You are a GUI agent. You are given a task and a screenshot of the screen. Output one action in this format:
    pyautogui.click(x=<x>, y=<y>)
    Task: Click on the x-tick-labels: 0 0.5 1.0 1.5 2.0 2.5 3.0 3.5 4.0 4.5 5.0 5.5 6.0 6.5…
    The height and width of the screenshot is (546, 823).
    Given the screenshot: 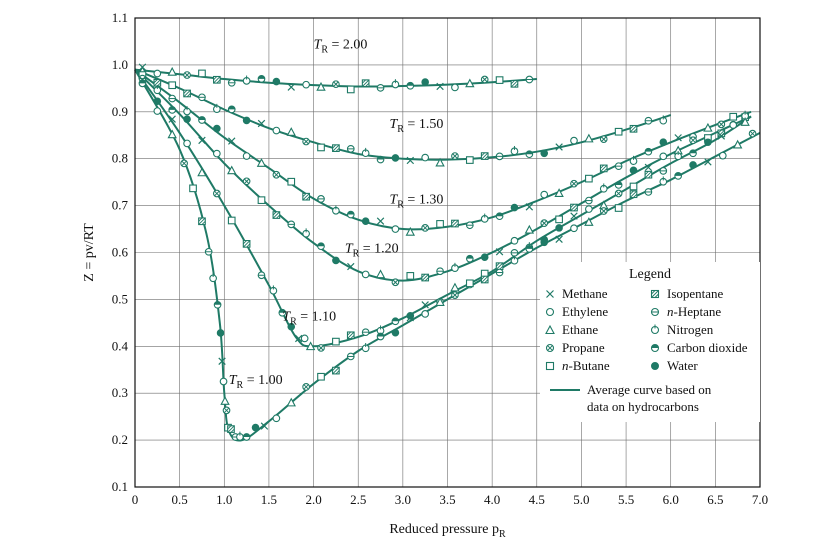 What is the action you would take?
    pyautogui.click(x=450, y=499)
    